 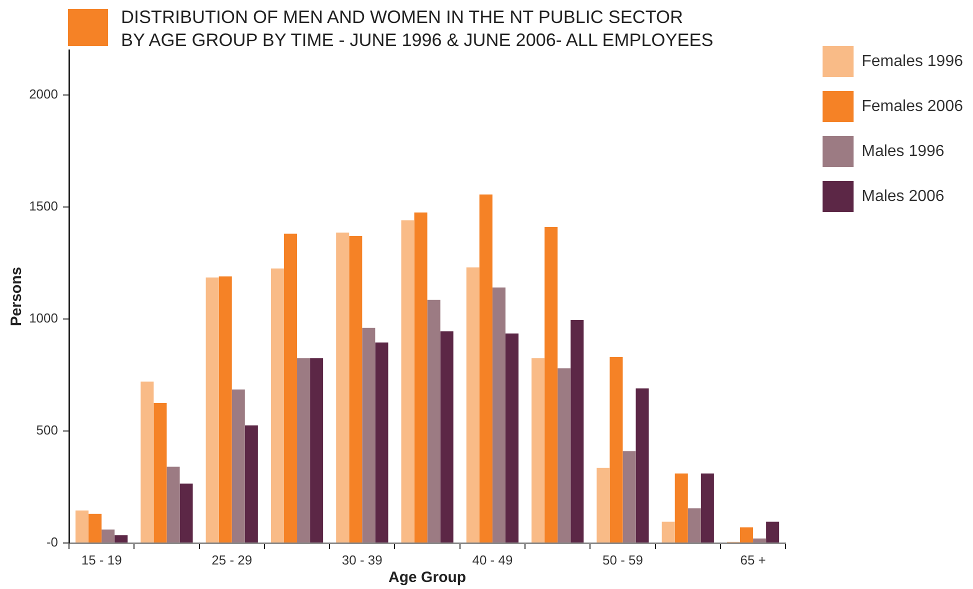 What do you see at coordinates (17, 296) in the screenshot?
I see `y-axis-title: Persons` at bounding box center [17, 296].